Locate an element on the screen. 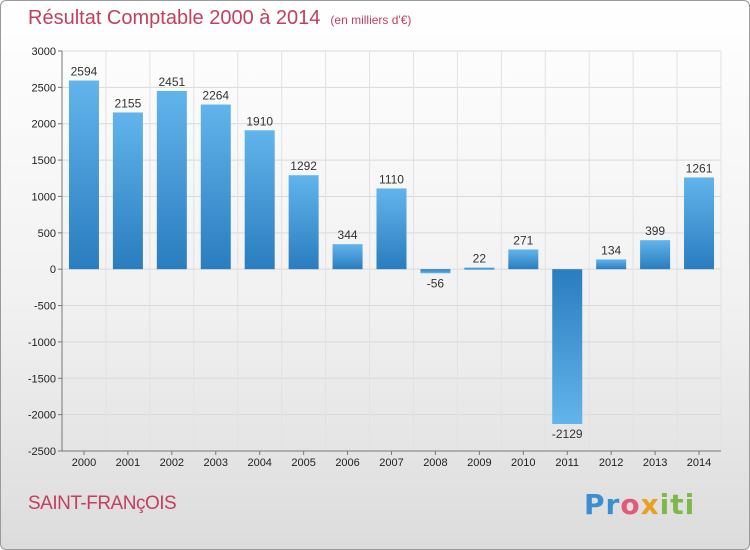 This screenshot has width=750, height=550. logo-part-1: Pr is located at coordinates (602, 504).